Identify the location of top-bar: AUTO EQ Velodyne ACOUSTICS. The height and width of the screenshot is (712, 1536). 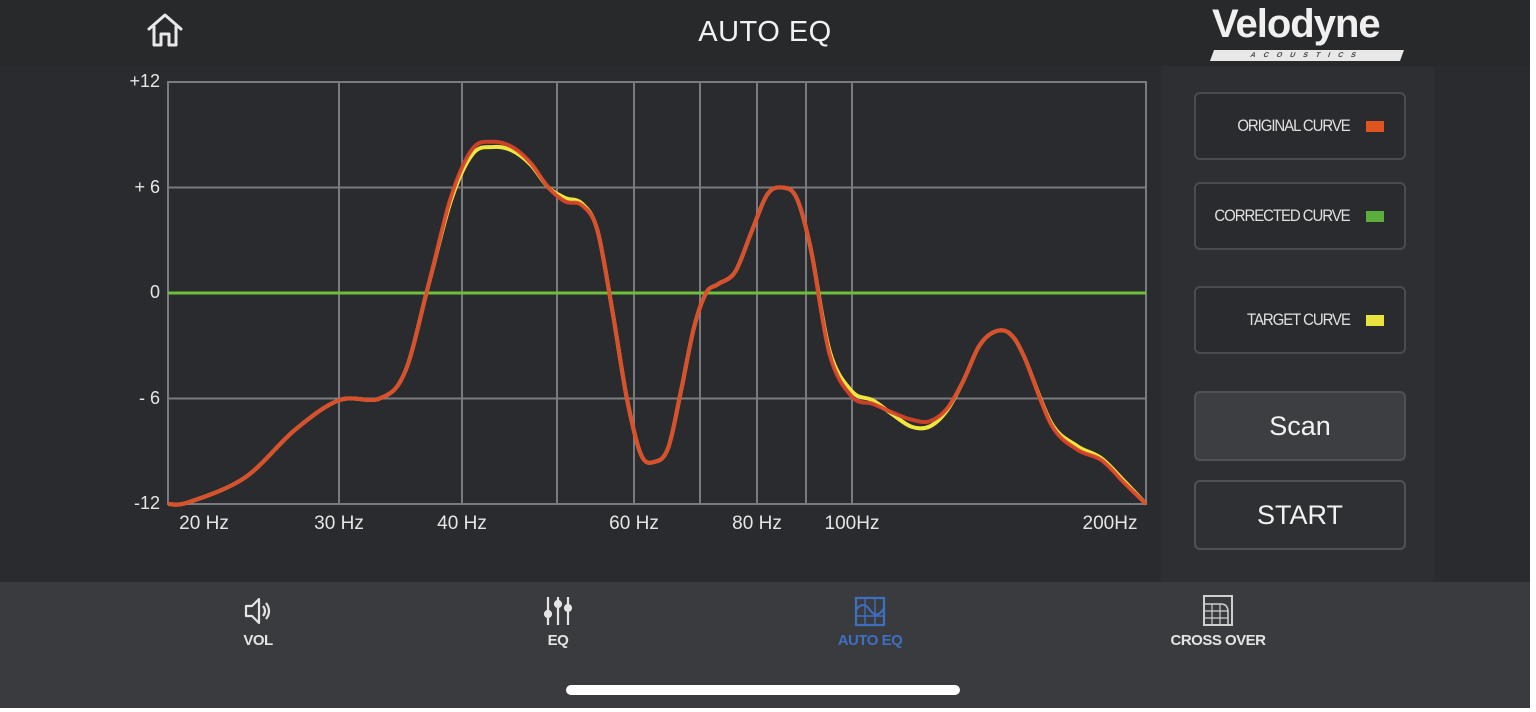
(765, 33).